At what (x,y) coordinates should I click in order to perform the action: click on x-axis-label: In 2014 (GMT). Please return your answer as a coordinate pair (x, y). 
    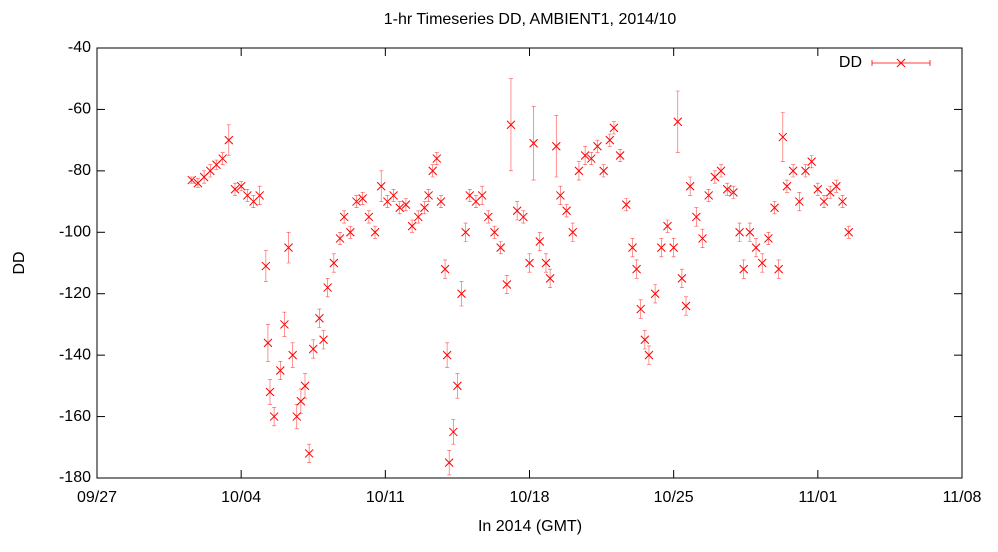
    Looking at the image, I should click on (530, 526).